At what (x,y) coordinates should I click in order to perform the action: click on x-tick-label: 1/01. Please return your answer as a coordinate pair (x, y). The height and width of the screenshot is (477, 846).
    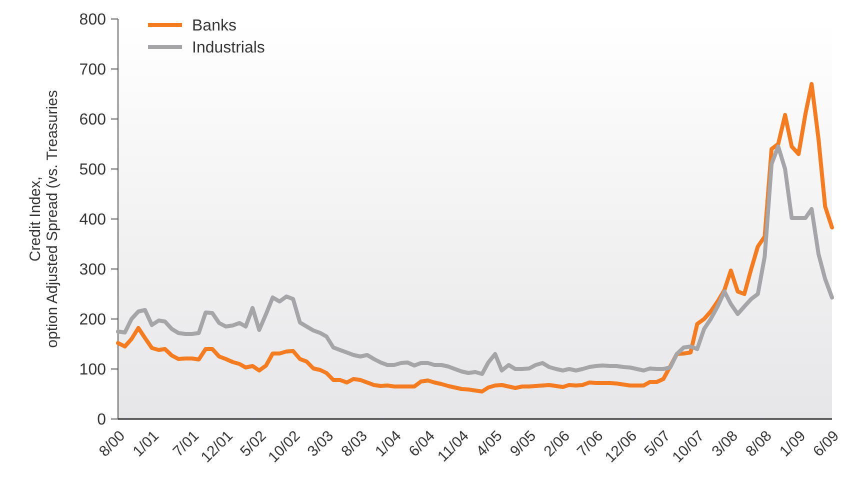
    Looking at the image, I should click on (146, 444).